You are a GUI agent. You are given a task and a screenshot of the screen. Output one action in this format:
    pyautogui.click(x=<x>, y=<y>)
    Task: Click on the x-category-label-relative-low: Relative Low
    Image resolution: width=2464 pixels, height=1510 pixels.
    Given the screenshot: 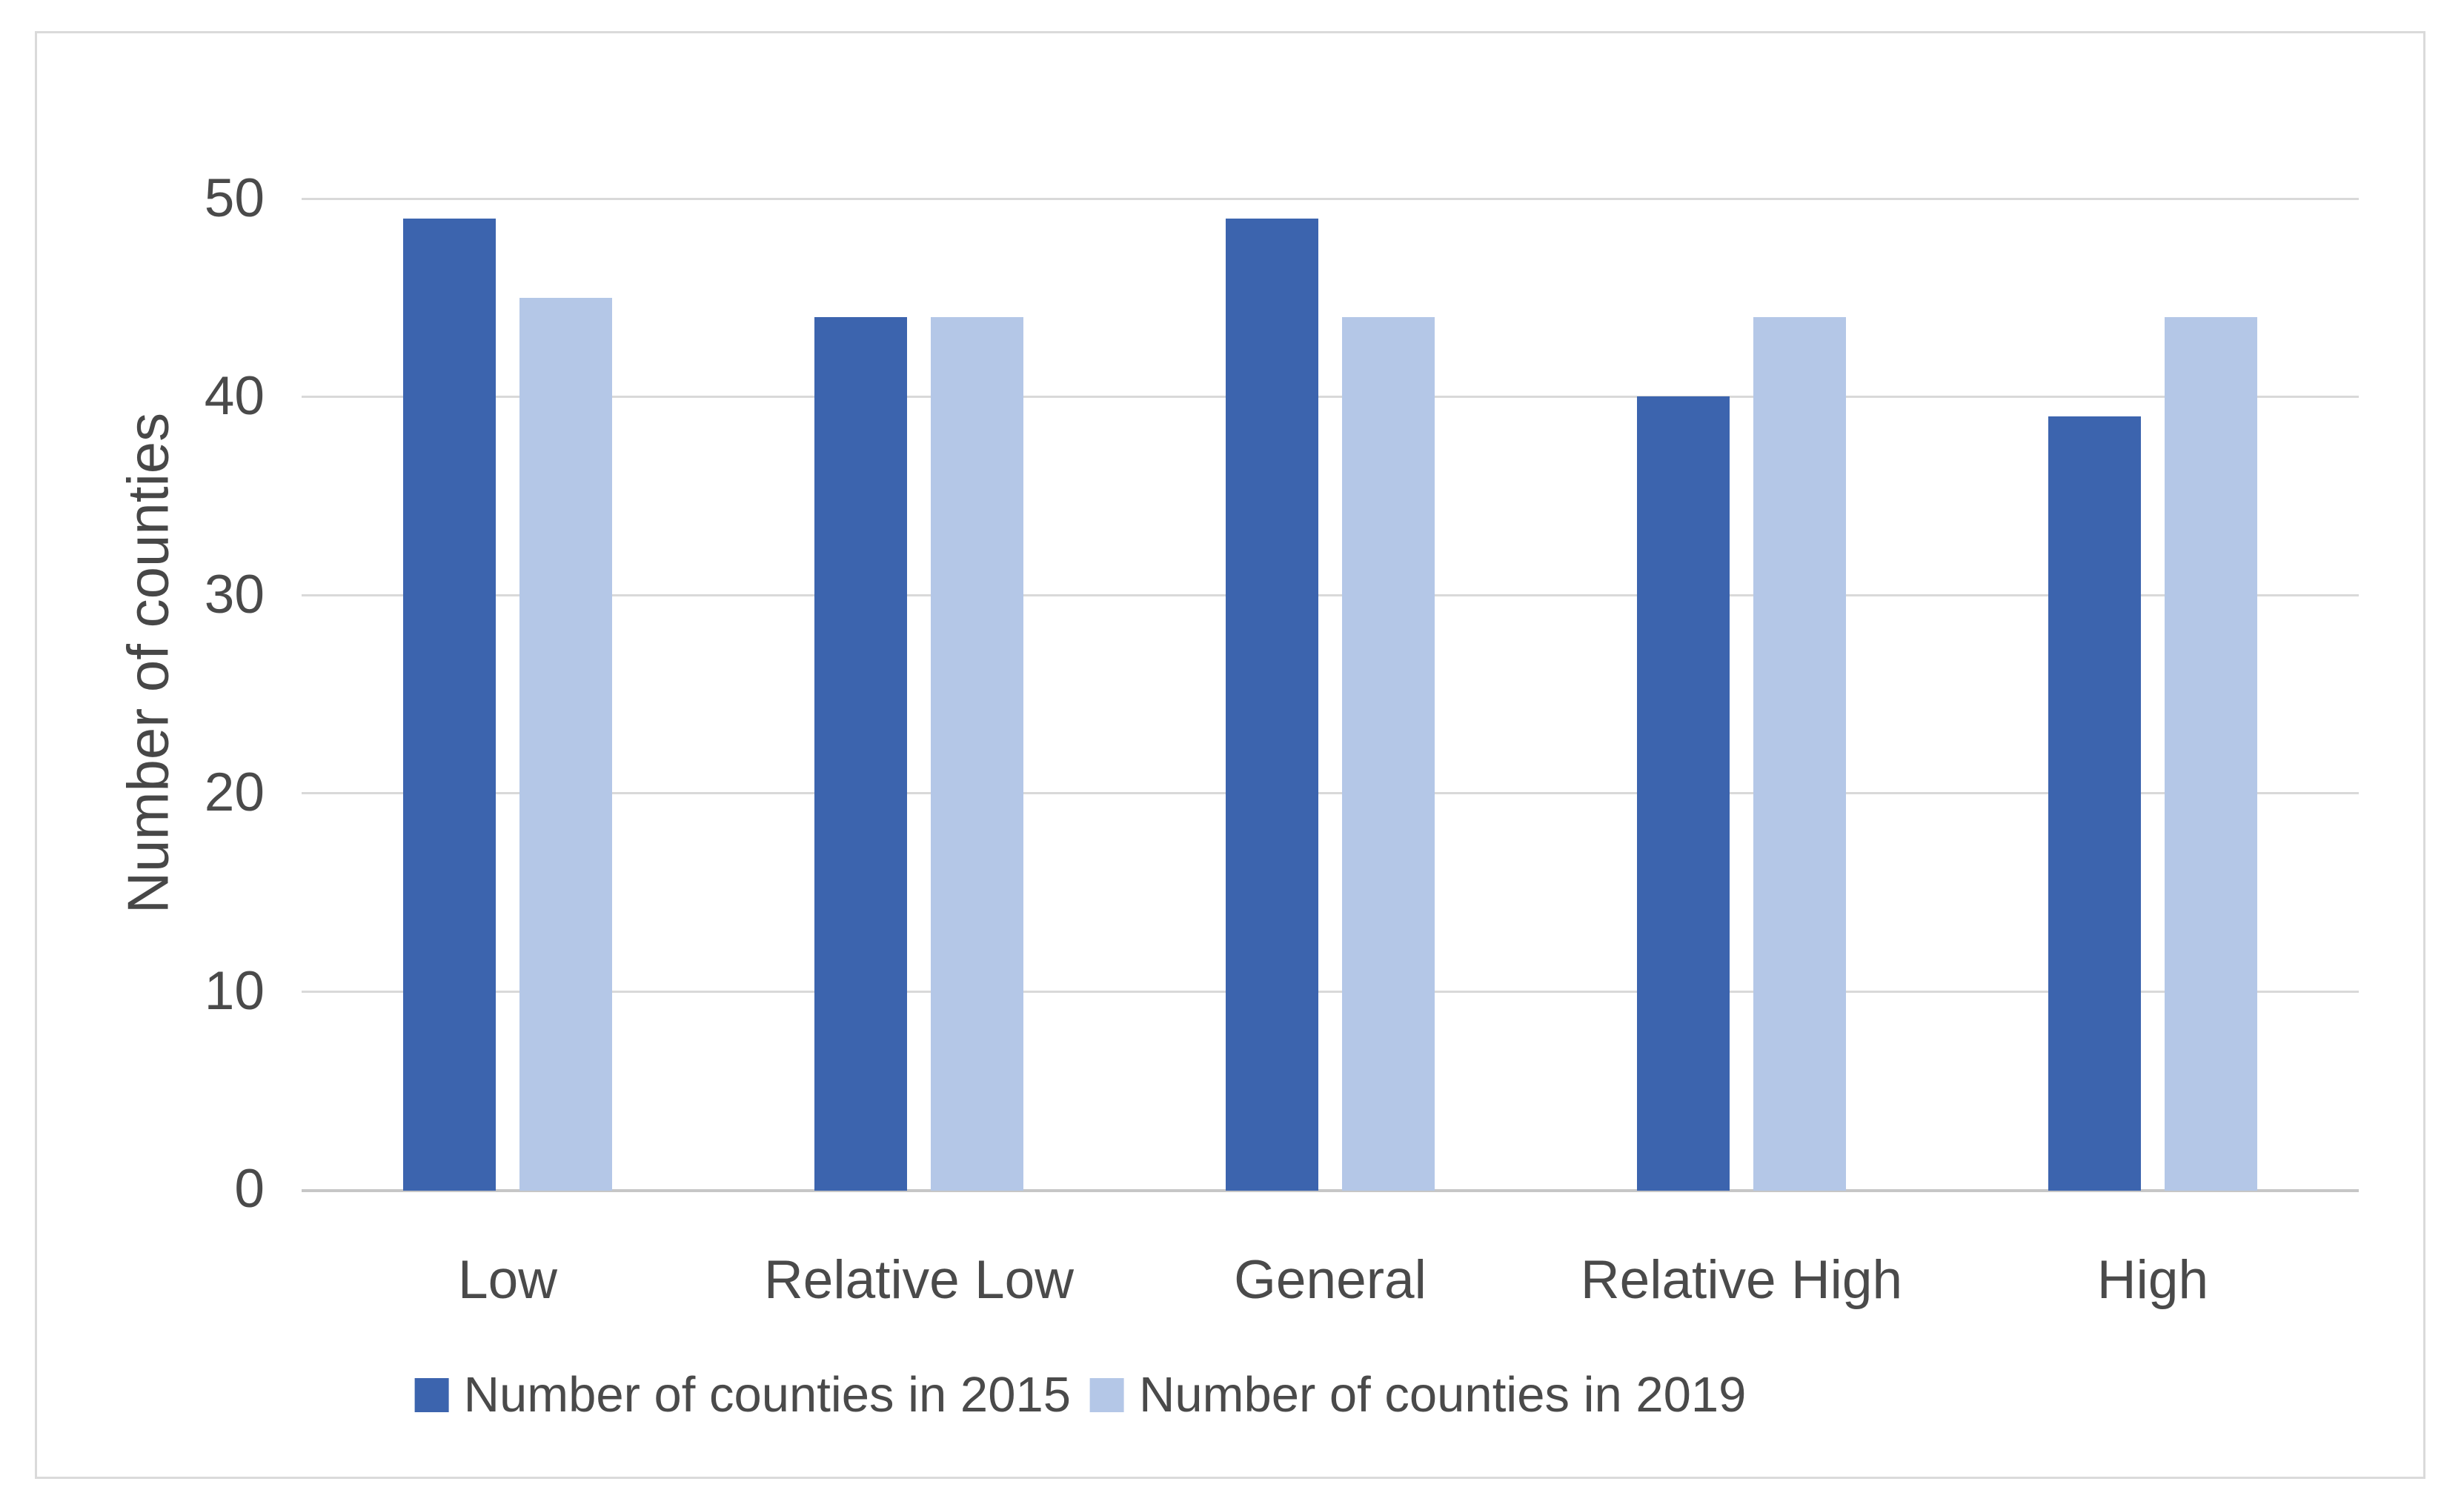 What is the action you would take?
    pyautogui.click(x=919, y=1280)
    